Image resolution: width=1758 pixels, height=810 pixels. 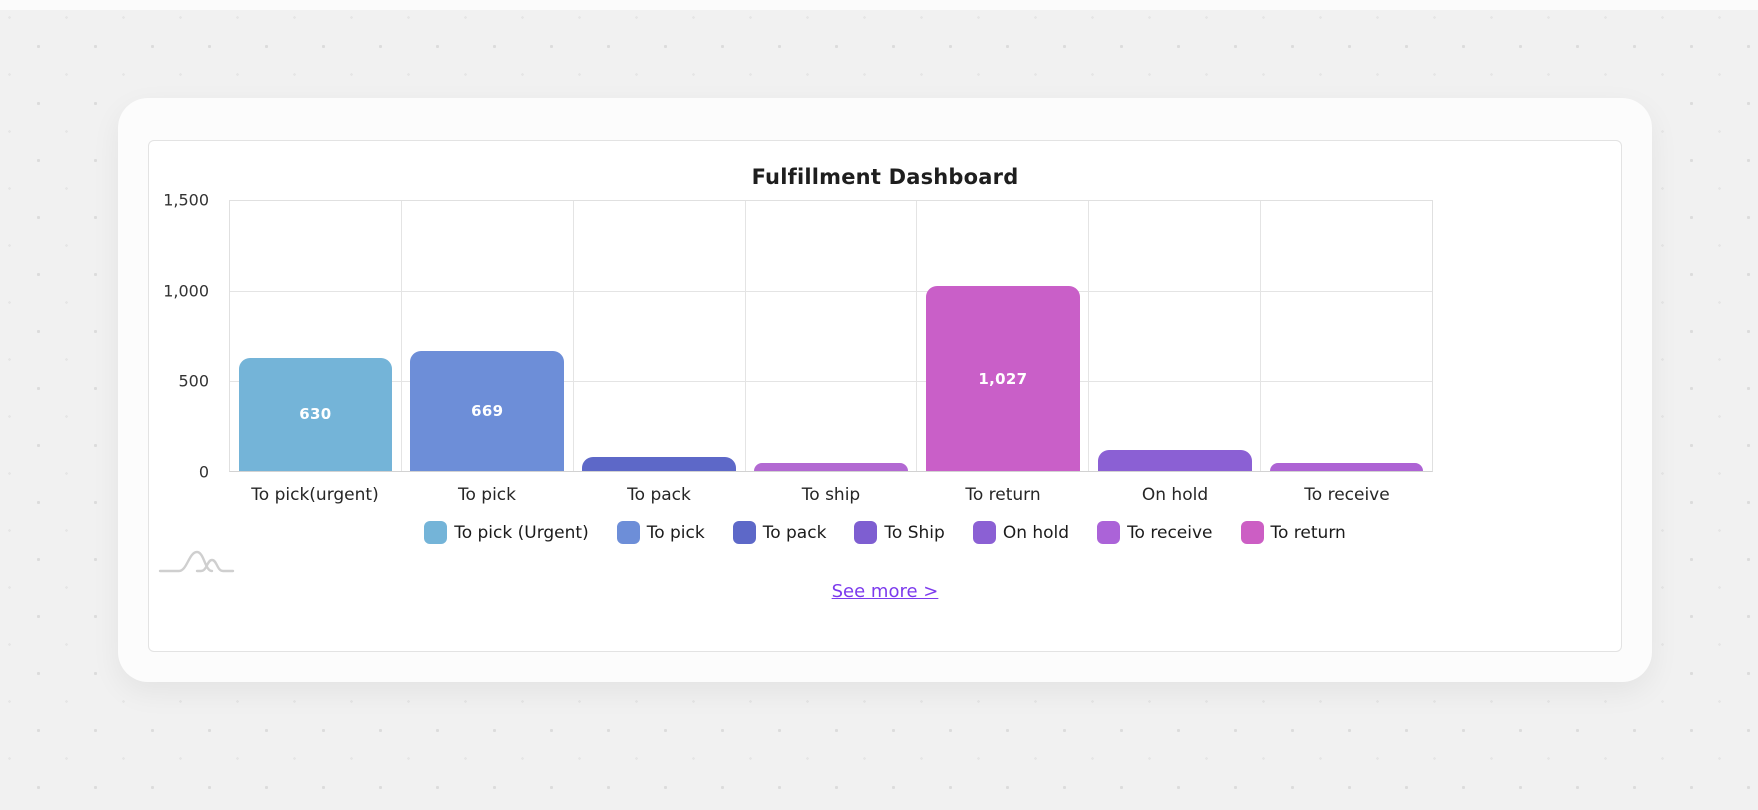 I want to click on plot-column: 1,027, so click(x=1003, y=336).